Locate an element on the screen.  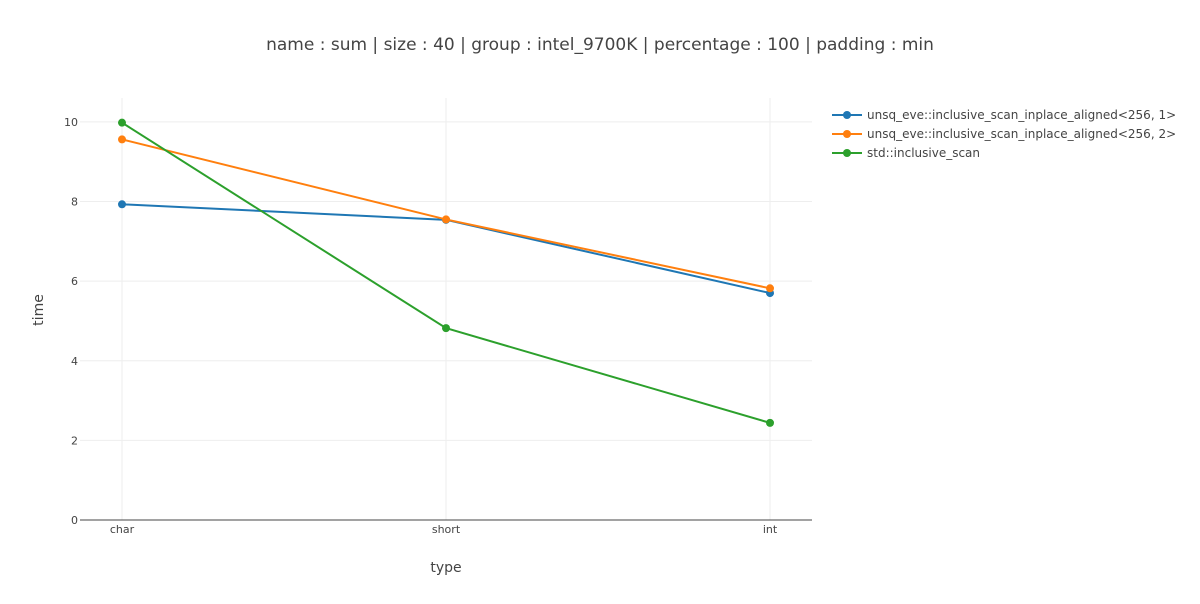
x-tick-label: char is located at coordinates (122, 529).